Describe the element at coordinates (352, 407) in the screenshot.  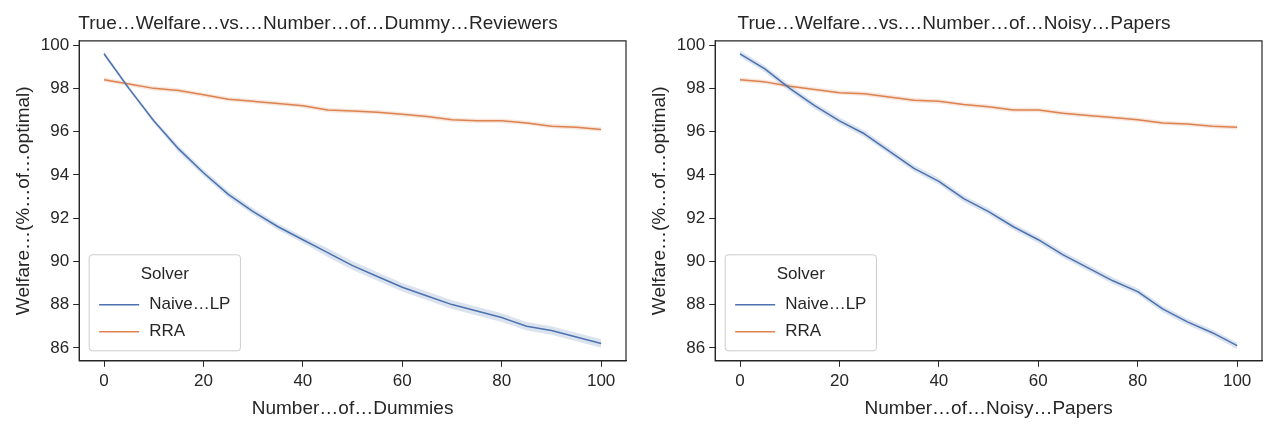
I see `x-axis-title: Number…of…Dummies` at that location.